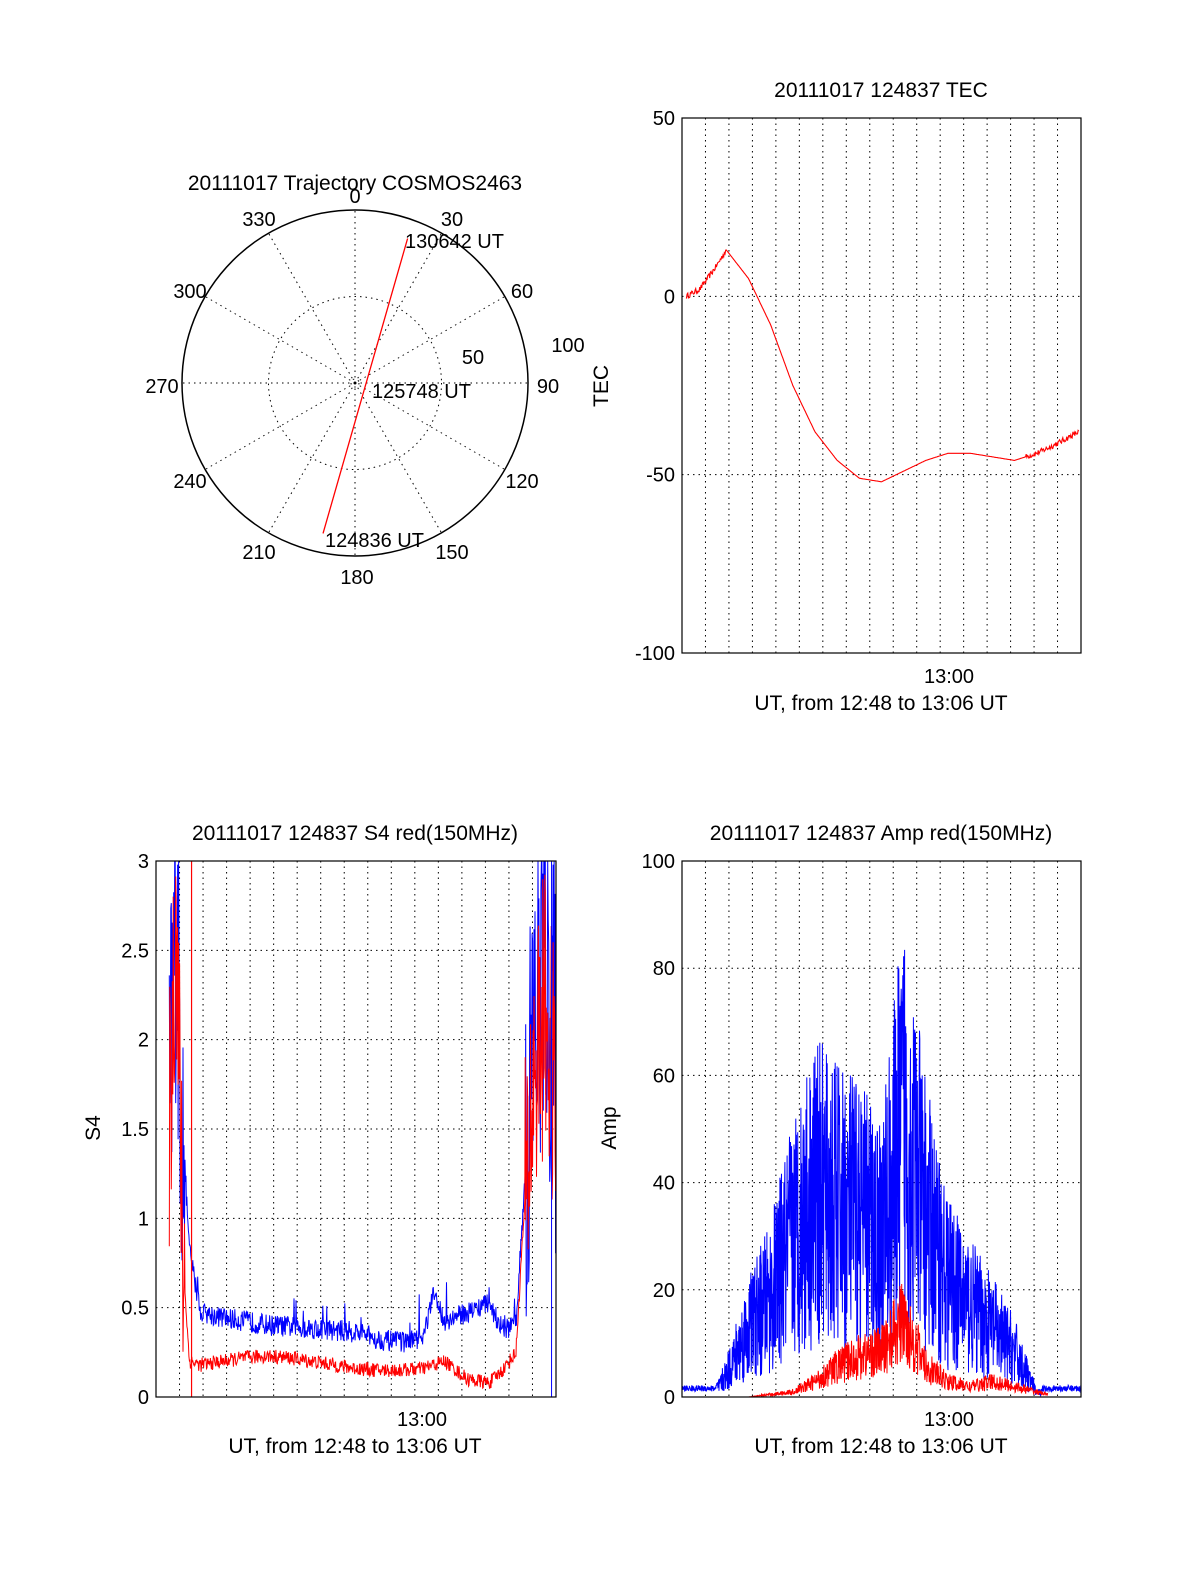  I want to click on polar-outer-circle, so click(355, 383).